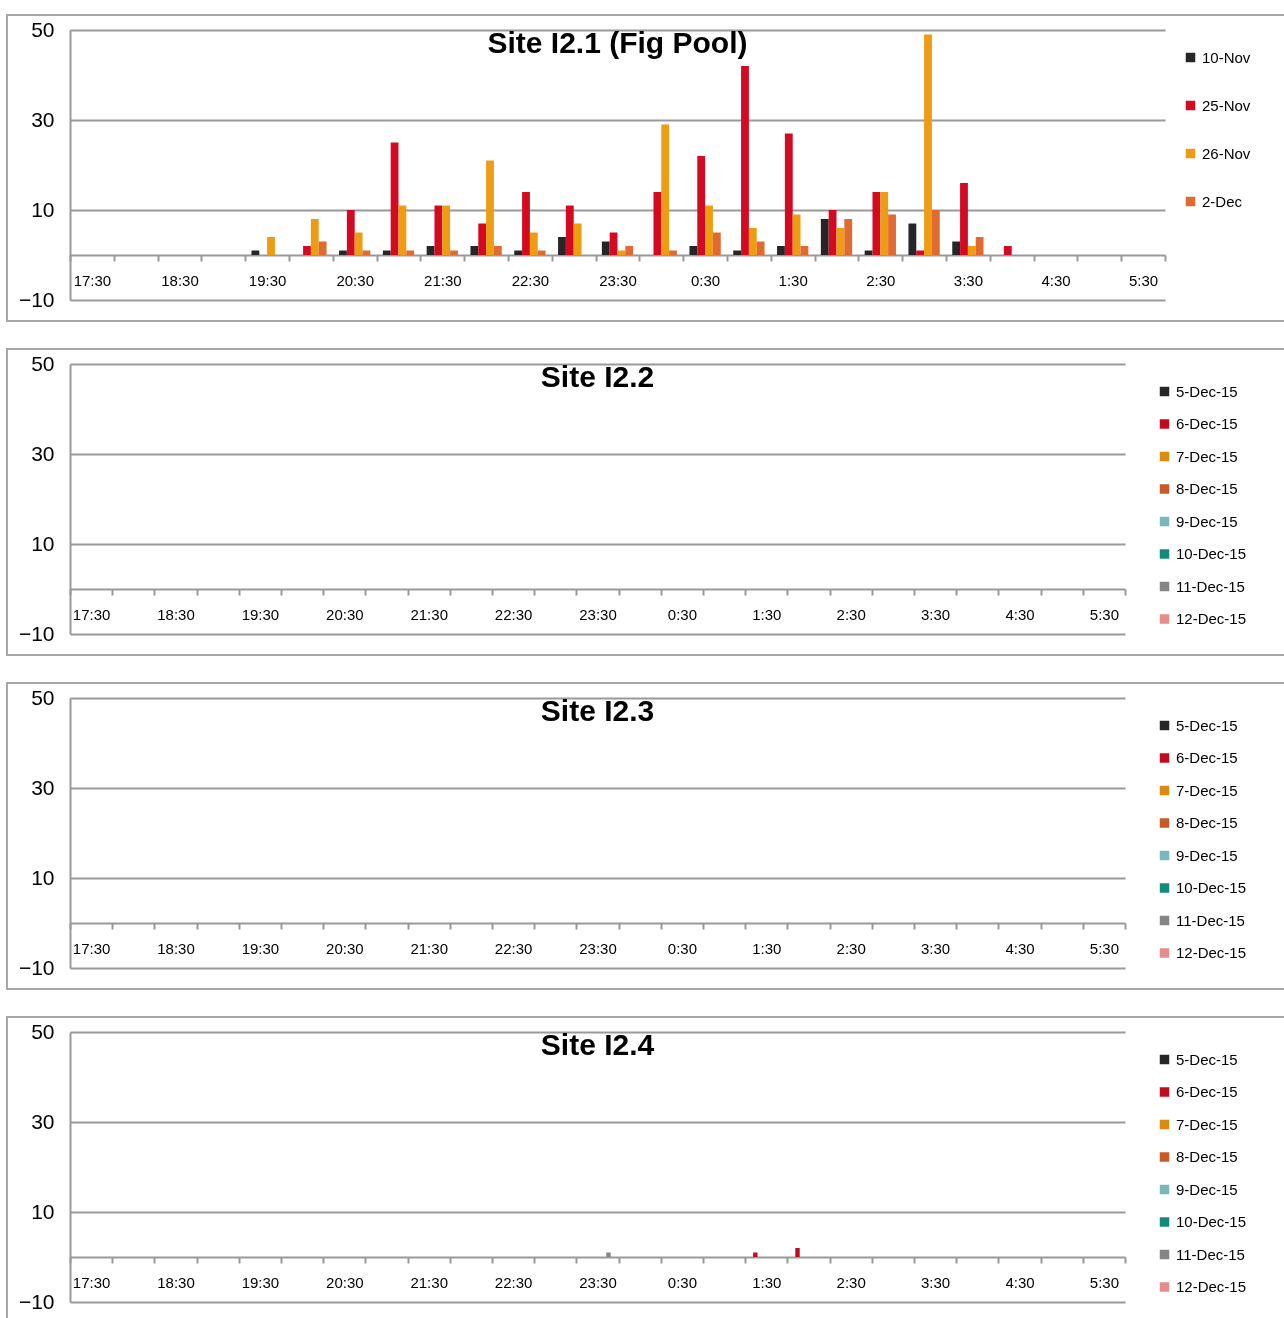 This screenshot has height=1318, width=1284. Describe the element at coordinates (851, 948) in the screenshot. I see `x-tick-label: 2:30` at that location.